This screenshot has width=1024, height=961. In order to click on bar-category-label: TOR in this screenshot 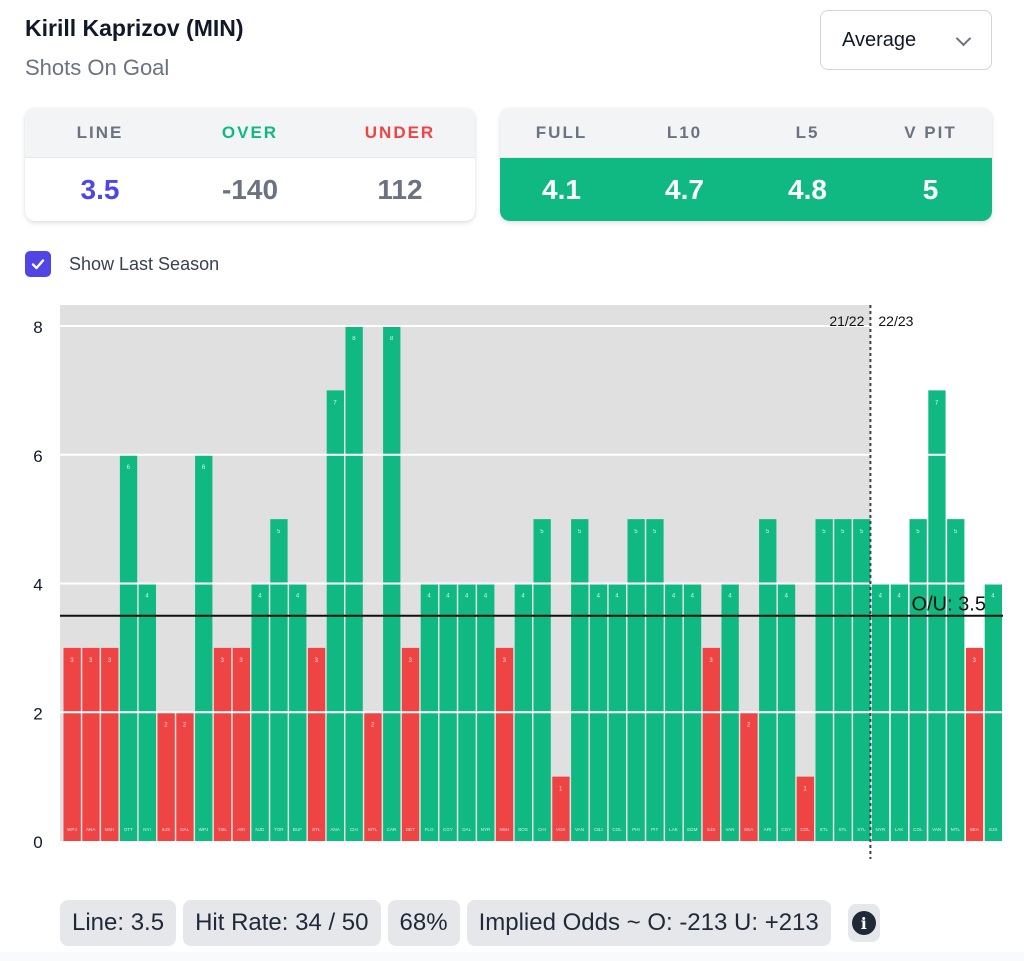, I will do `click(279, 829)`.